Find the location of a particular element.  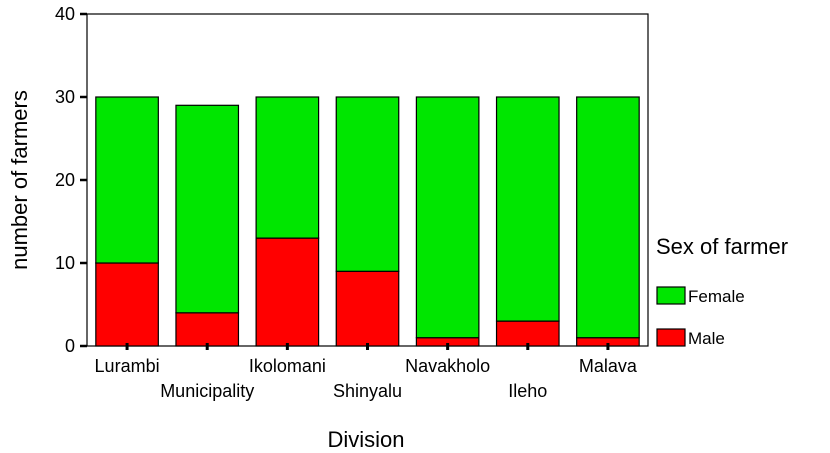

bar-male-municipality is located at coordinates (207, 329).